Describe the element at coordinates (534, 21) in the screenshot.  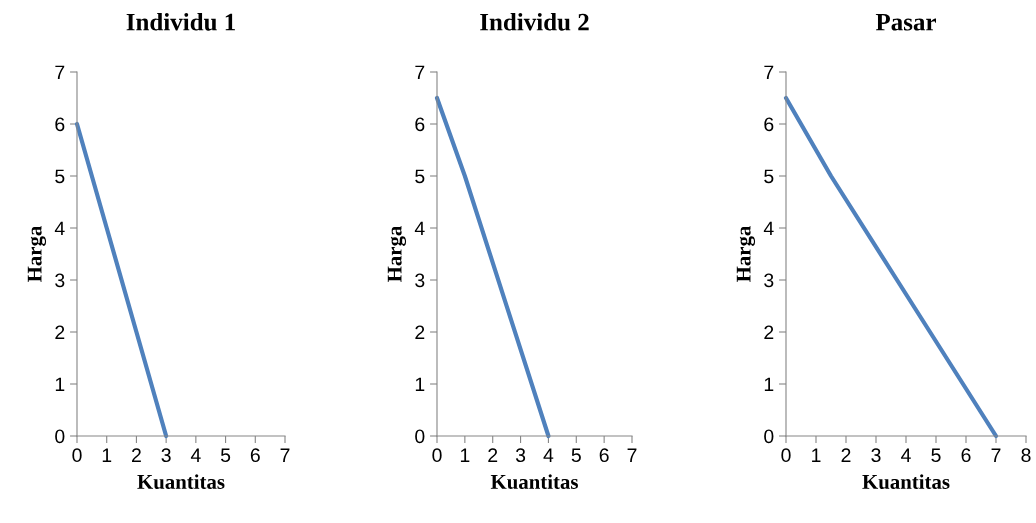
I see `chart-title: Individu 2` at that location.